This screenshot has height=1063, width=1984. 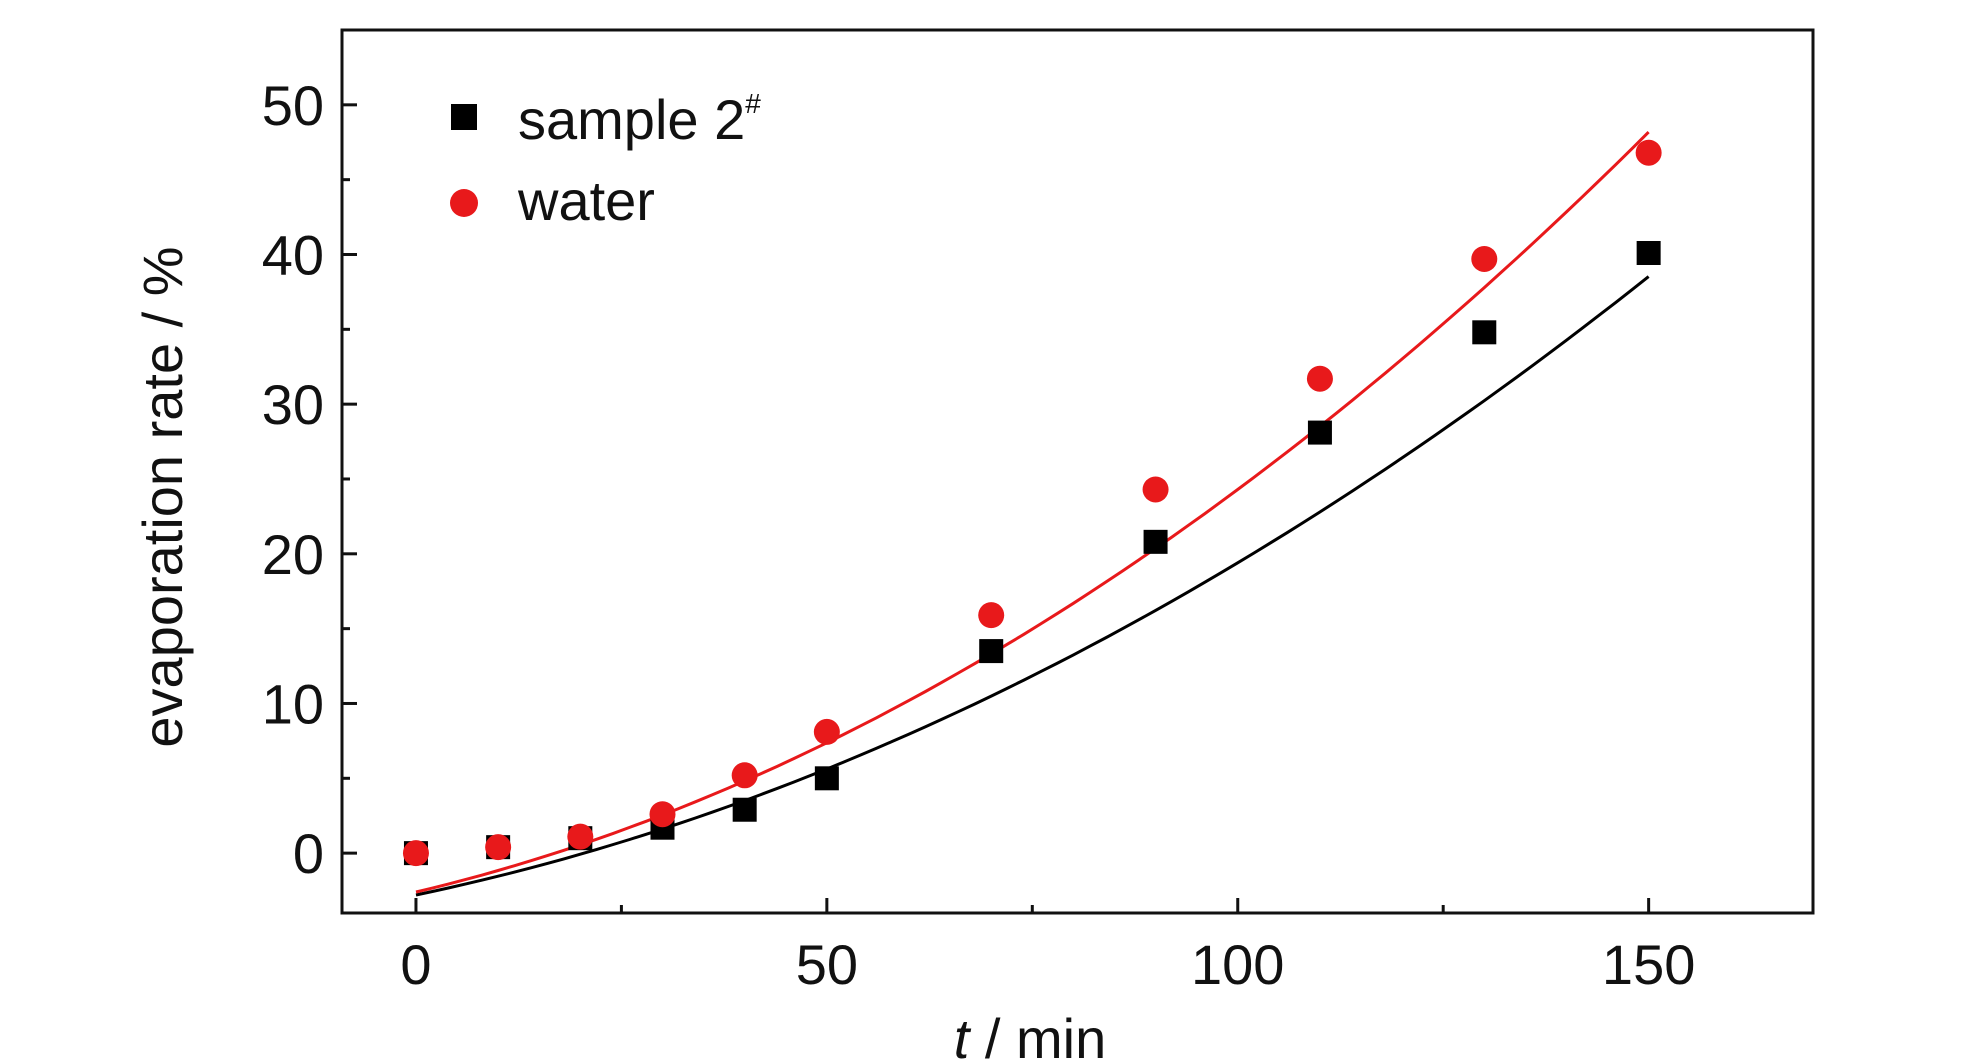 What do you see at coordinates (1047, 947) in the screenshot?
I see `x-axis-ticks: 0 50 100 150` at bounding box center [1047, 947].